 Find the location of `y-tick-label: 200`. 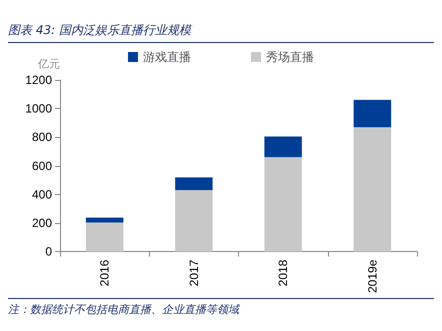

y-tick-label: 200 is located at coordinates (42, 223).